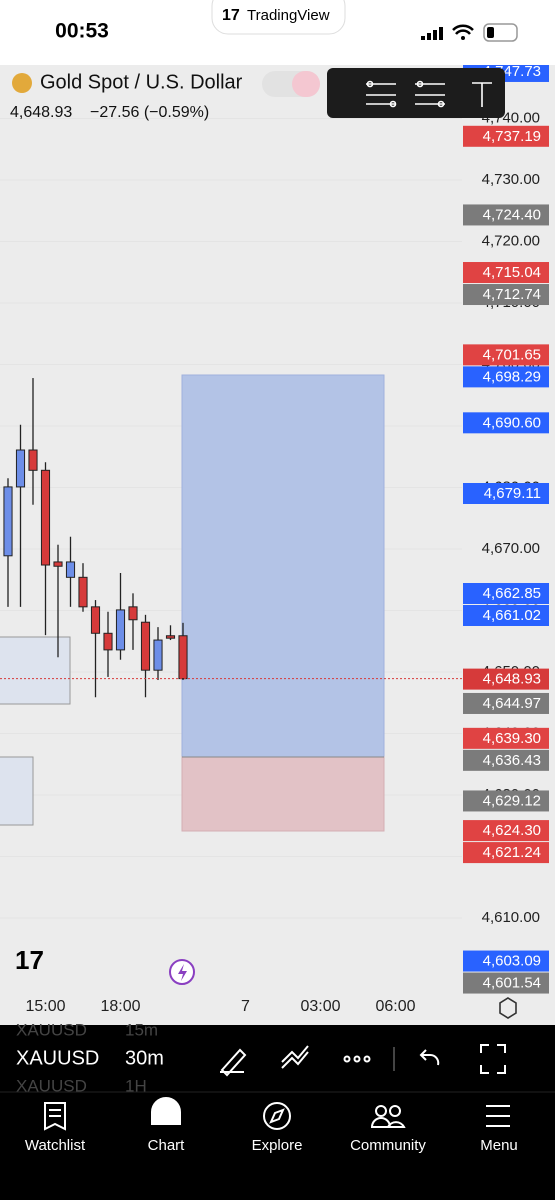  I want to click on next-interval: 1H, so click(136, 1085).